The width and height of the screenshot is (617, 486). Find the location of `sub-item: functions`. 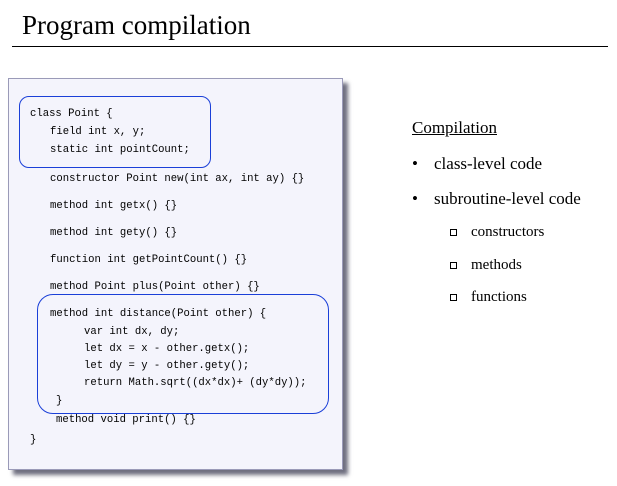

sub-item: functions is located at coordinates (488, 297).